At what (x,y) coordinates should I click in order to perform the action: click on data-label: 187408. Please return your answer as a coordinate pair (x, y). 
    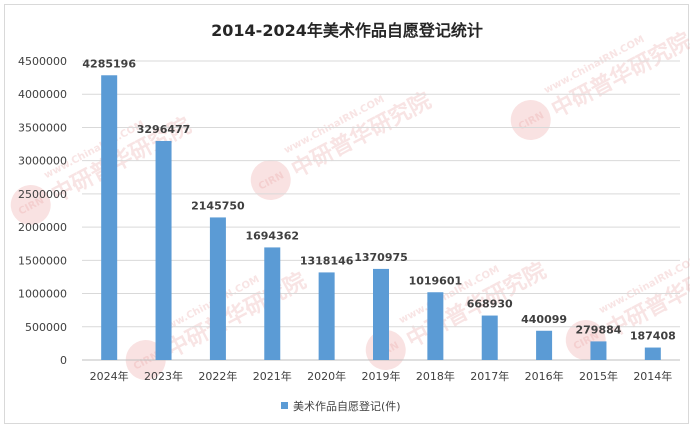
    Looking at the image, I should click on (653, 336).